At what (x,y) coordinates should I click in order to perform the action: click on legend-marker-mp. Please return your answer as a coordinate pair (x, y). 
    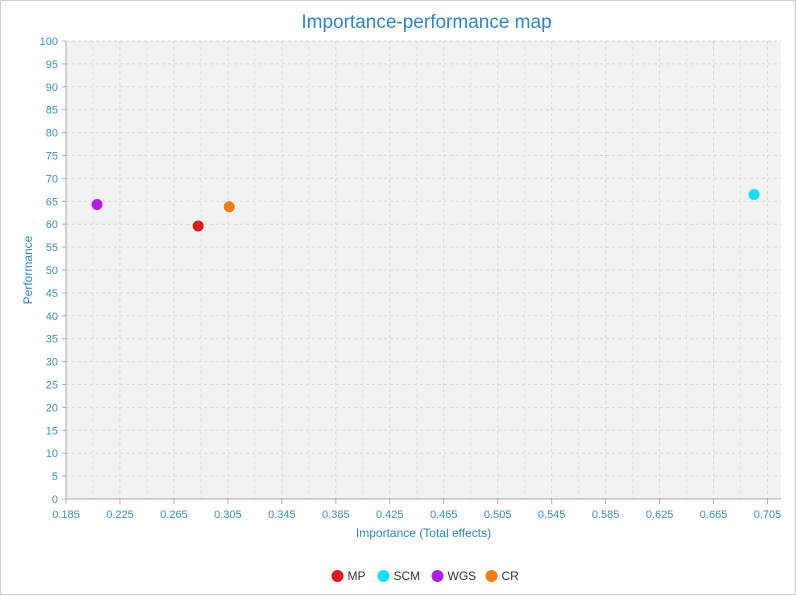
    Looking at the image, I should click on (337, 576).